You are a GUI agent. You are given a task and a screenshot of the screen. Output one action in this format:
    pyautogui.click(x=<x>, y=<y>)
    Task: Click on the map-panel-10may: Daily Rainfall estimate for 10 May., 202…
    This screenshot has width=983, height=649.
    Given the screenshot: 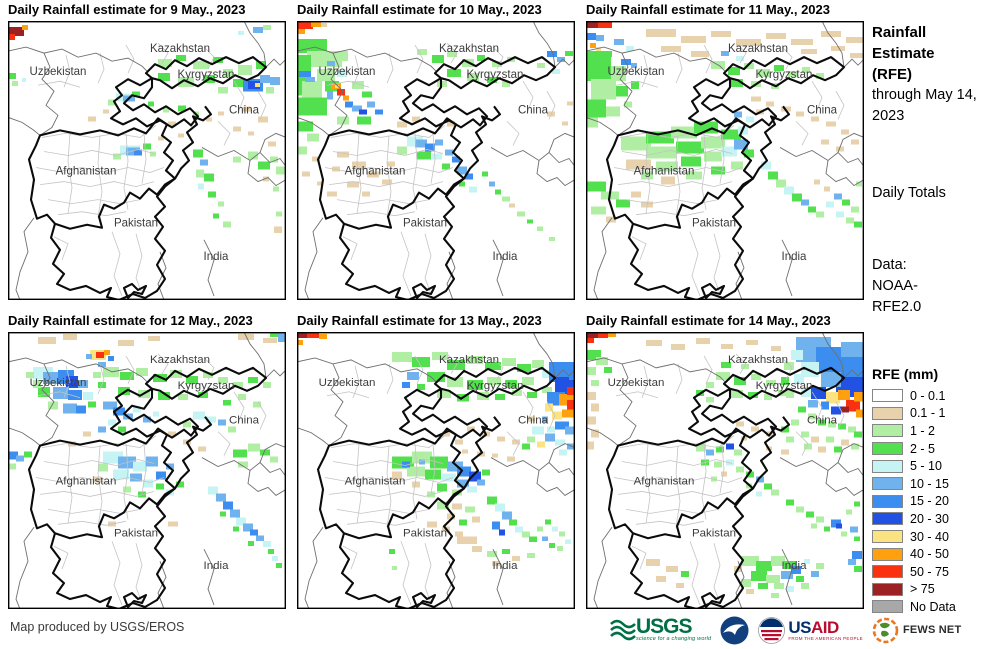 What is the action you would take?
    pyautogui.click(x=436, y=151)
    